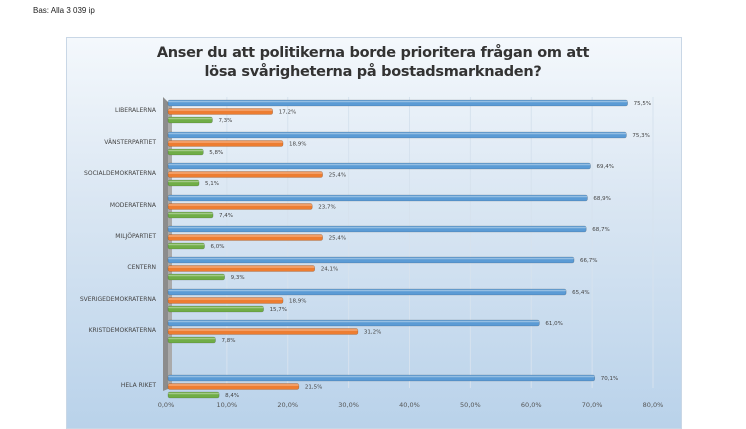 This screenshot has height=429, width=746. Describe the element at coordinates (64, 10) in the screenshot. I see `base-text: Bas: Alla 3 039 ip` at that location.